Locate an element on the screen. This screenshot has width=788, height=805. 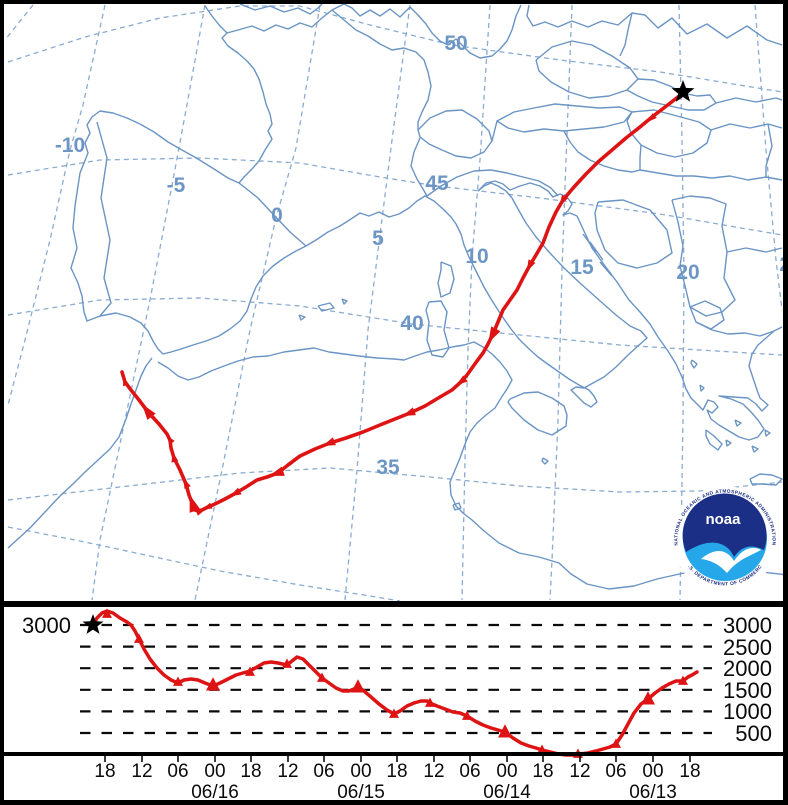
trajectory-source-star-icon is located at coordinates (683, 91).